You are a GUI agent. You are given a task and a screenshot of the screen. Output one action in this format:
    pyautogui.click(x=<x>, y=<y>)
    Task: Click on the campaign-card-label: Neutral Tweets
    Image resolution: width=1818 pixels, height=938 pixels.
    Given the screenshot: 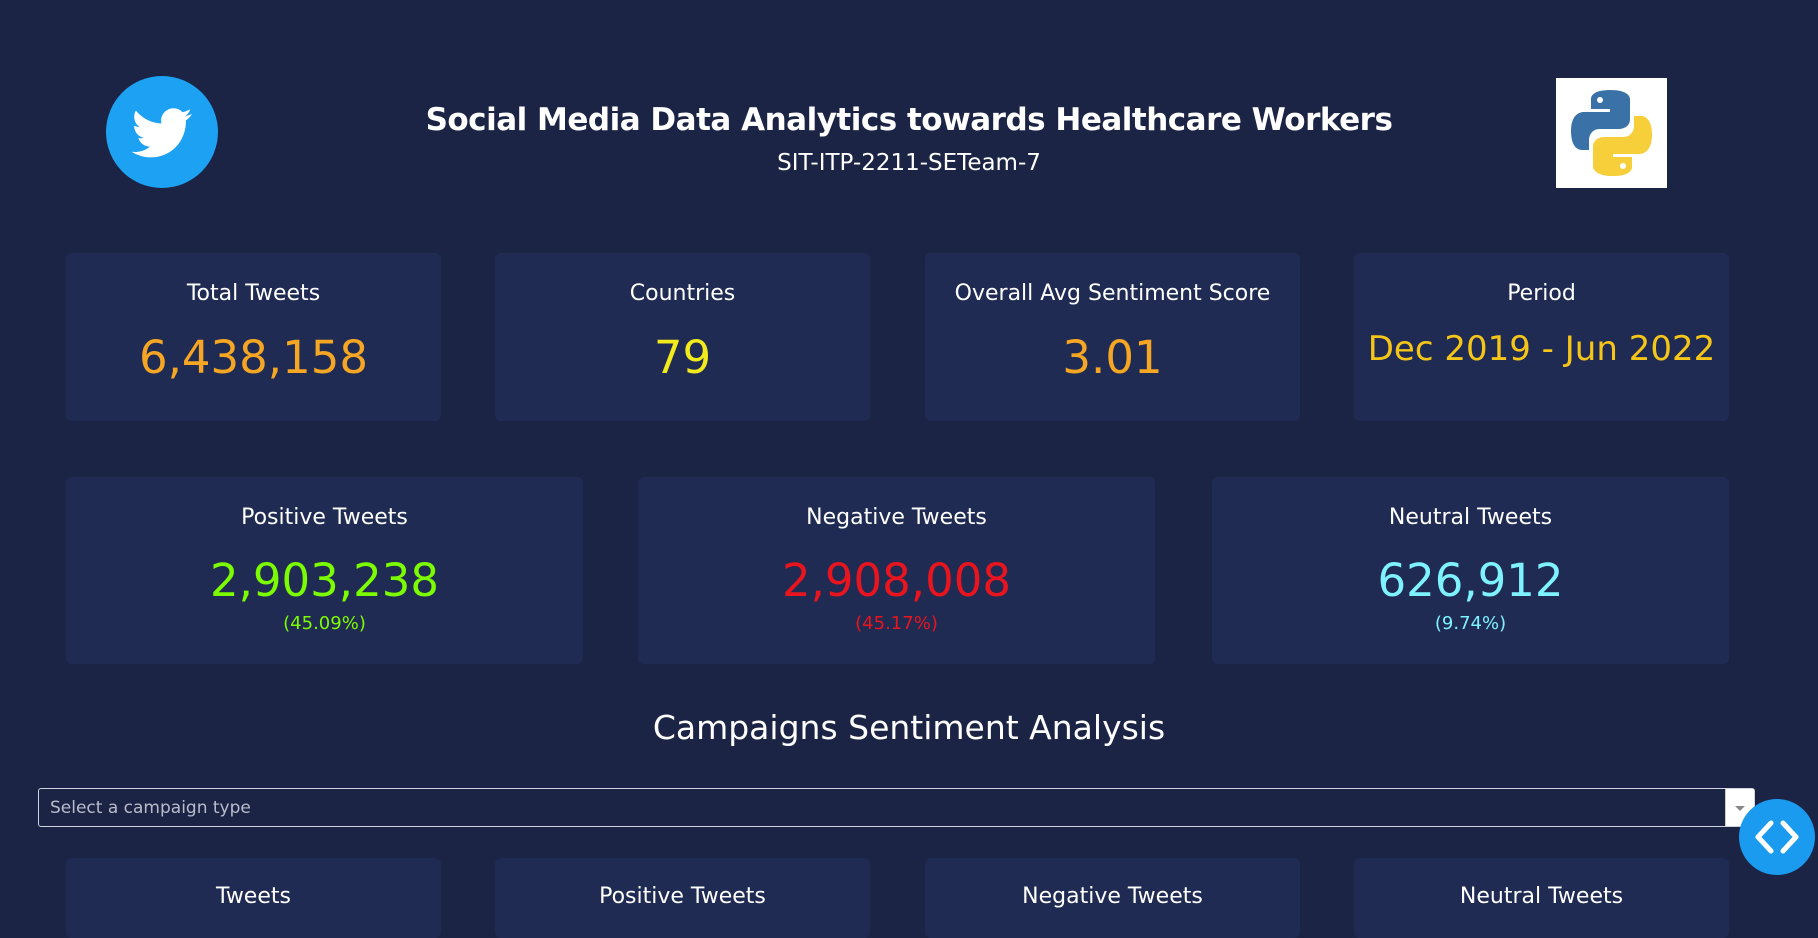 What is the action you would take?
    pyautogui.click(x=1541, y=896)
    